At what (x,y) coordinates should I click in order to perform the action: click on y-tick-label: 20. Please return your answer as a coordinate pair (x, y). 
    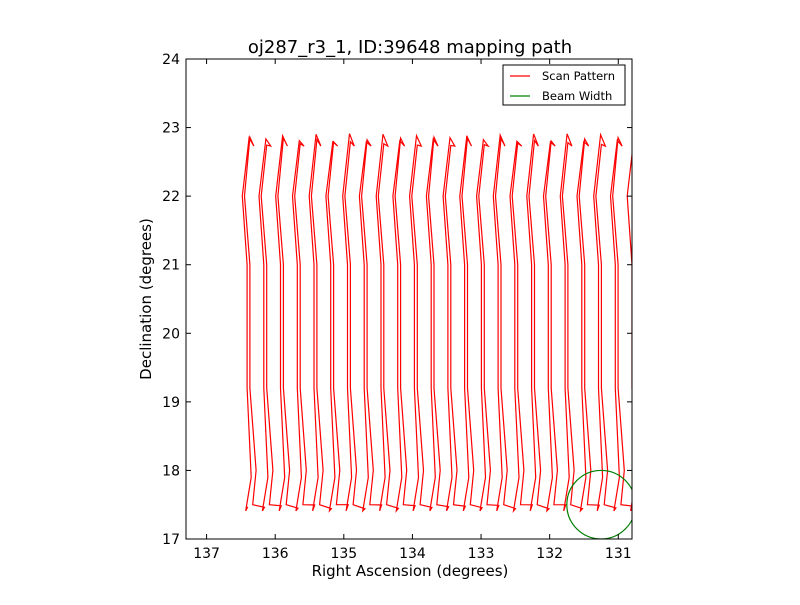
    Looking at the image, I should click on (171, 334).